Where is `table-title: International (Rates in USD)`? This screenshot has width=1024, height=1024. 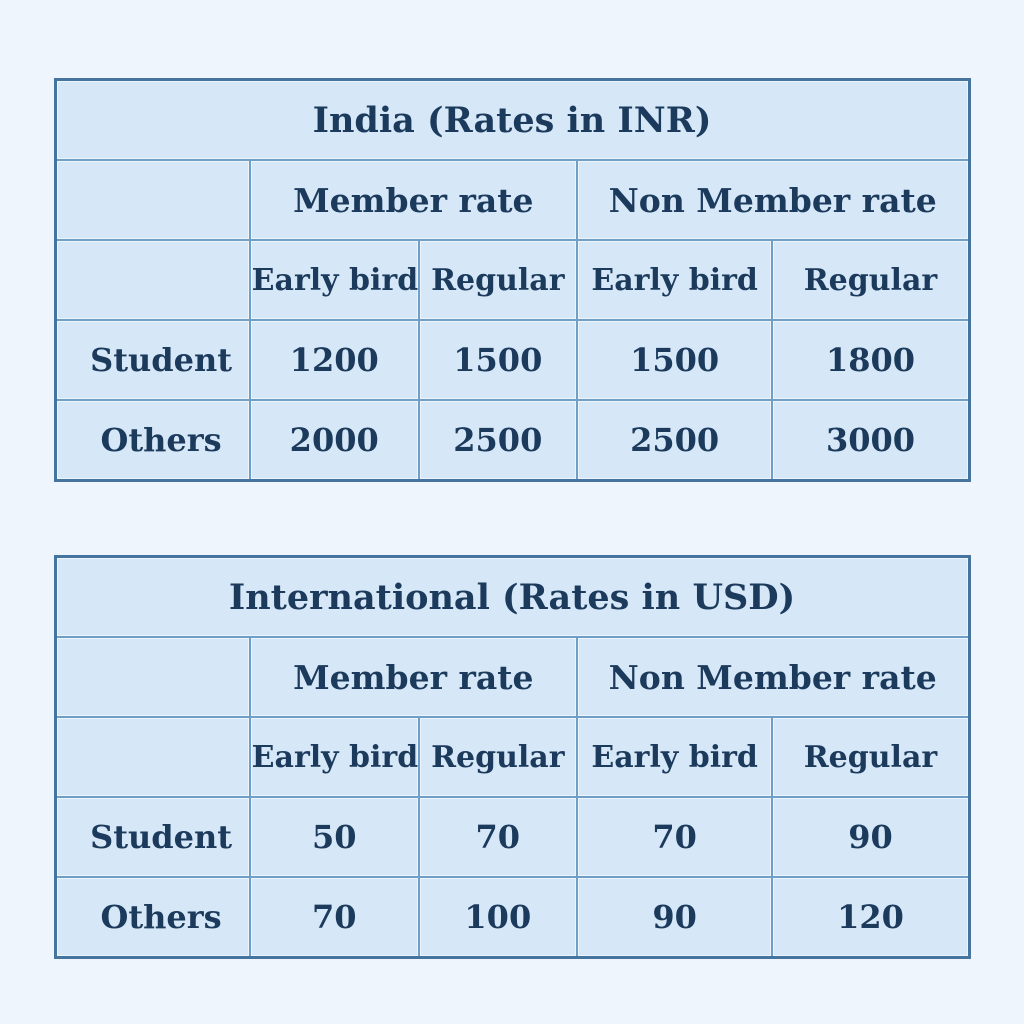 table-title: International (Rates in USD) is located at coordinates (512, 596).